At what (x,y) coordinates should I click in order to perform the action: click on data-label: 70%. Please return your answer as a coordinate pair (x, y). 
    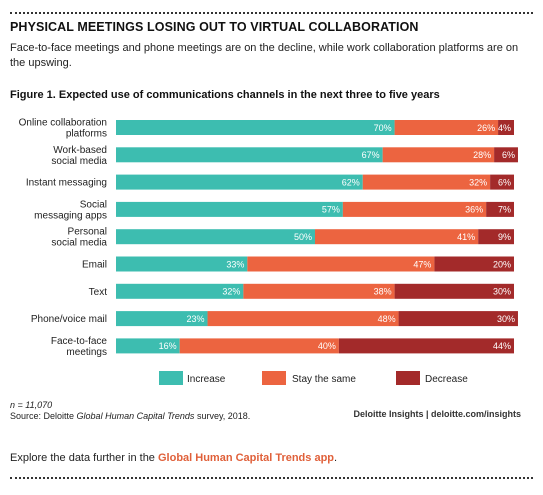
    Looking at the image, I should click on (383, 128).